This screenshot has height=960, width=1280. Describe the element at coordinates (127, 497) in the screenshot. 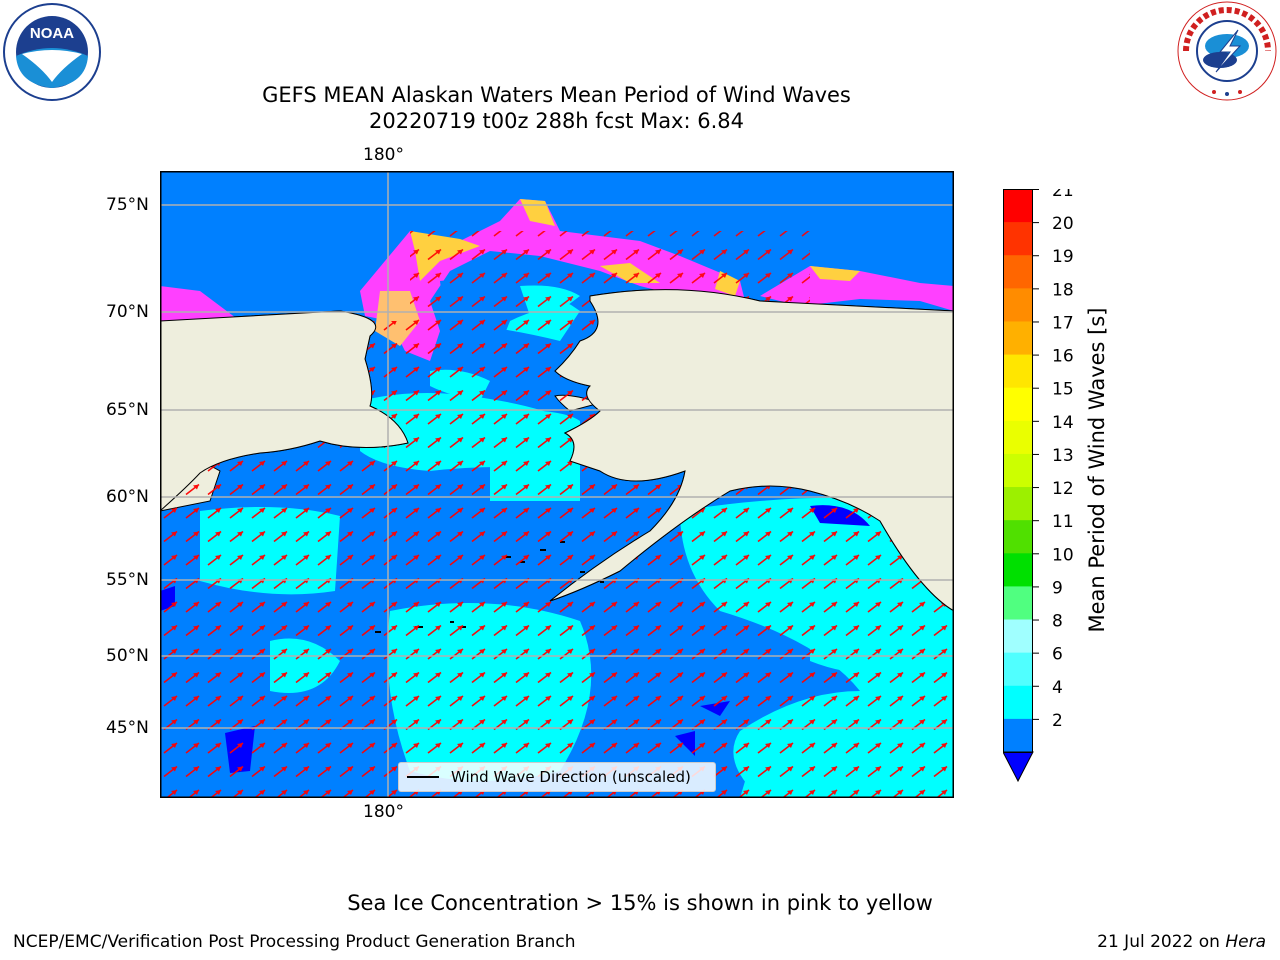

I see `lat-label-60: 60°N` at that location.